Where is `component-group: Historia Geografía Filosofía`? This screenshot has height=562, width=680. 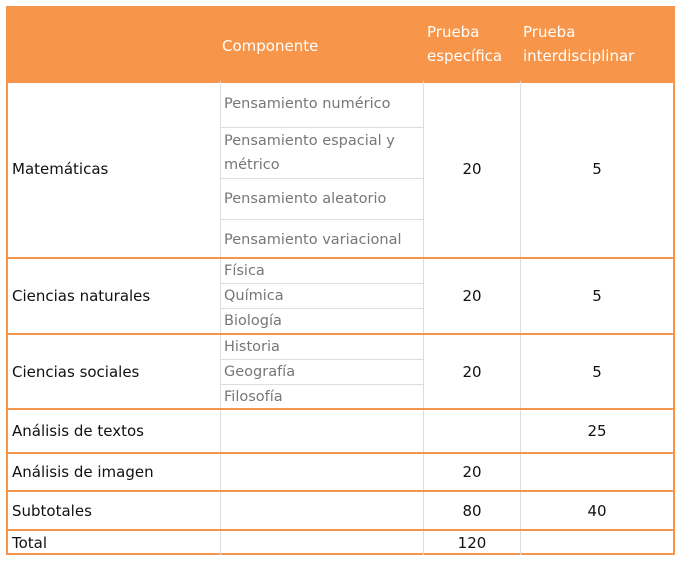 component-group: Historia Geografía Filosofía is located at coordinates (321, 371).